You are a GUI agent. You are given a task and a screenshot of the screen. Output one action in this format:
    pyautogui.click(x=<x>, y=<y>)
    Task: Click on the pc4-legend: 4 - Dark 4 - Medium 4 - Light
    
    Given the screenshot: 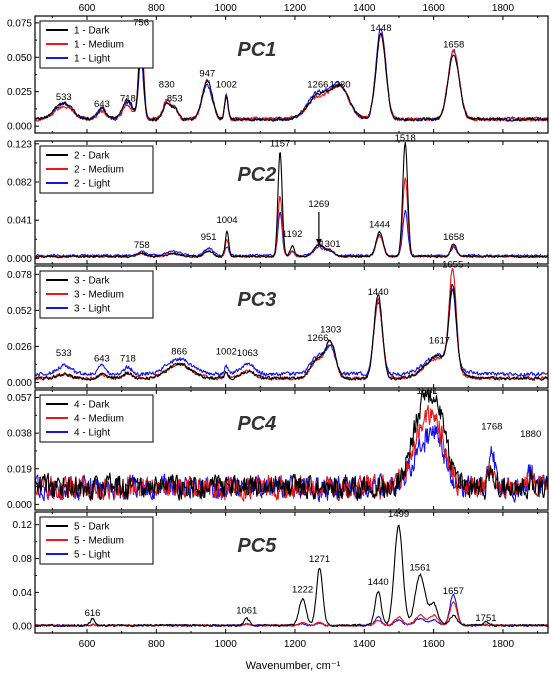 What is the action you would take?
    pyautogui.click(x=96, y=418)
    